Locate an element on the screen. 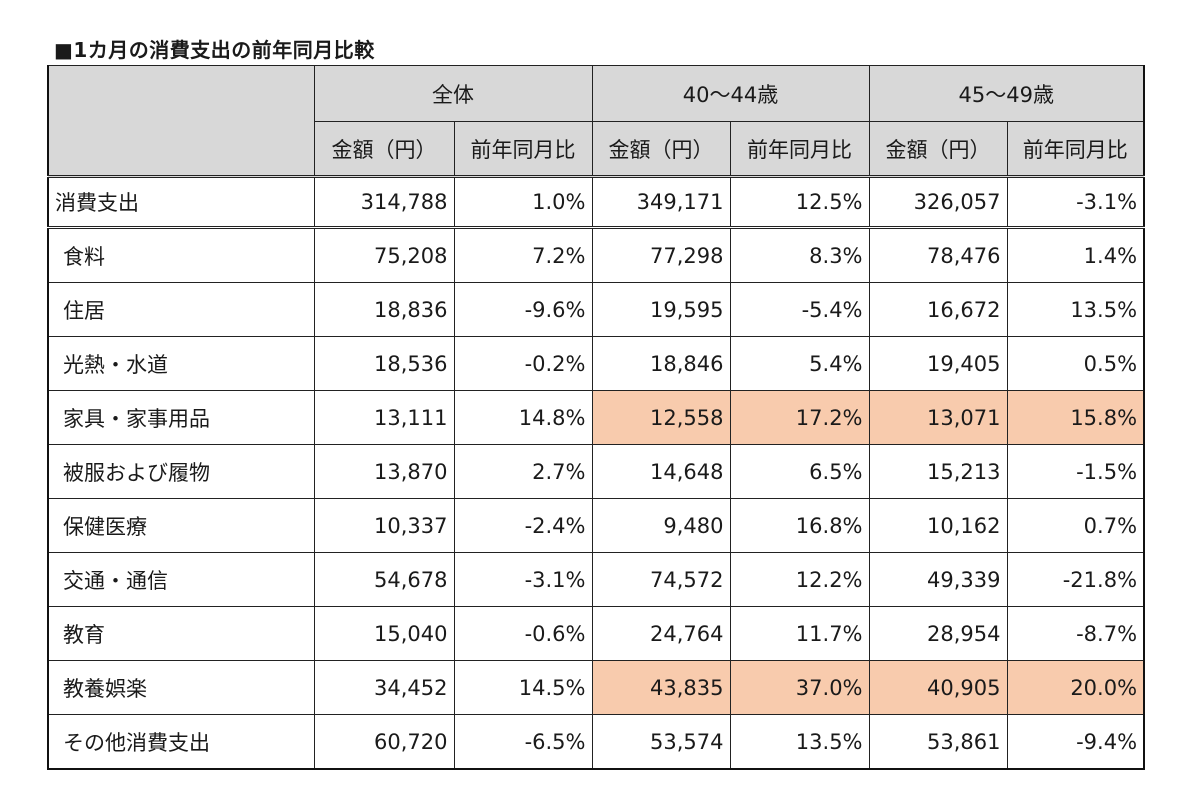 The height and width of the screenshot is (799, 1200). amount-cell: 74,572 is located at coordinates (661, 579).